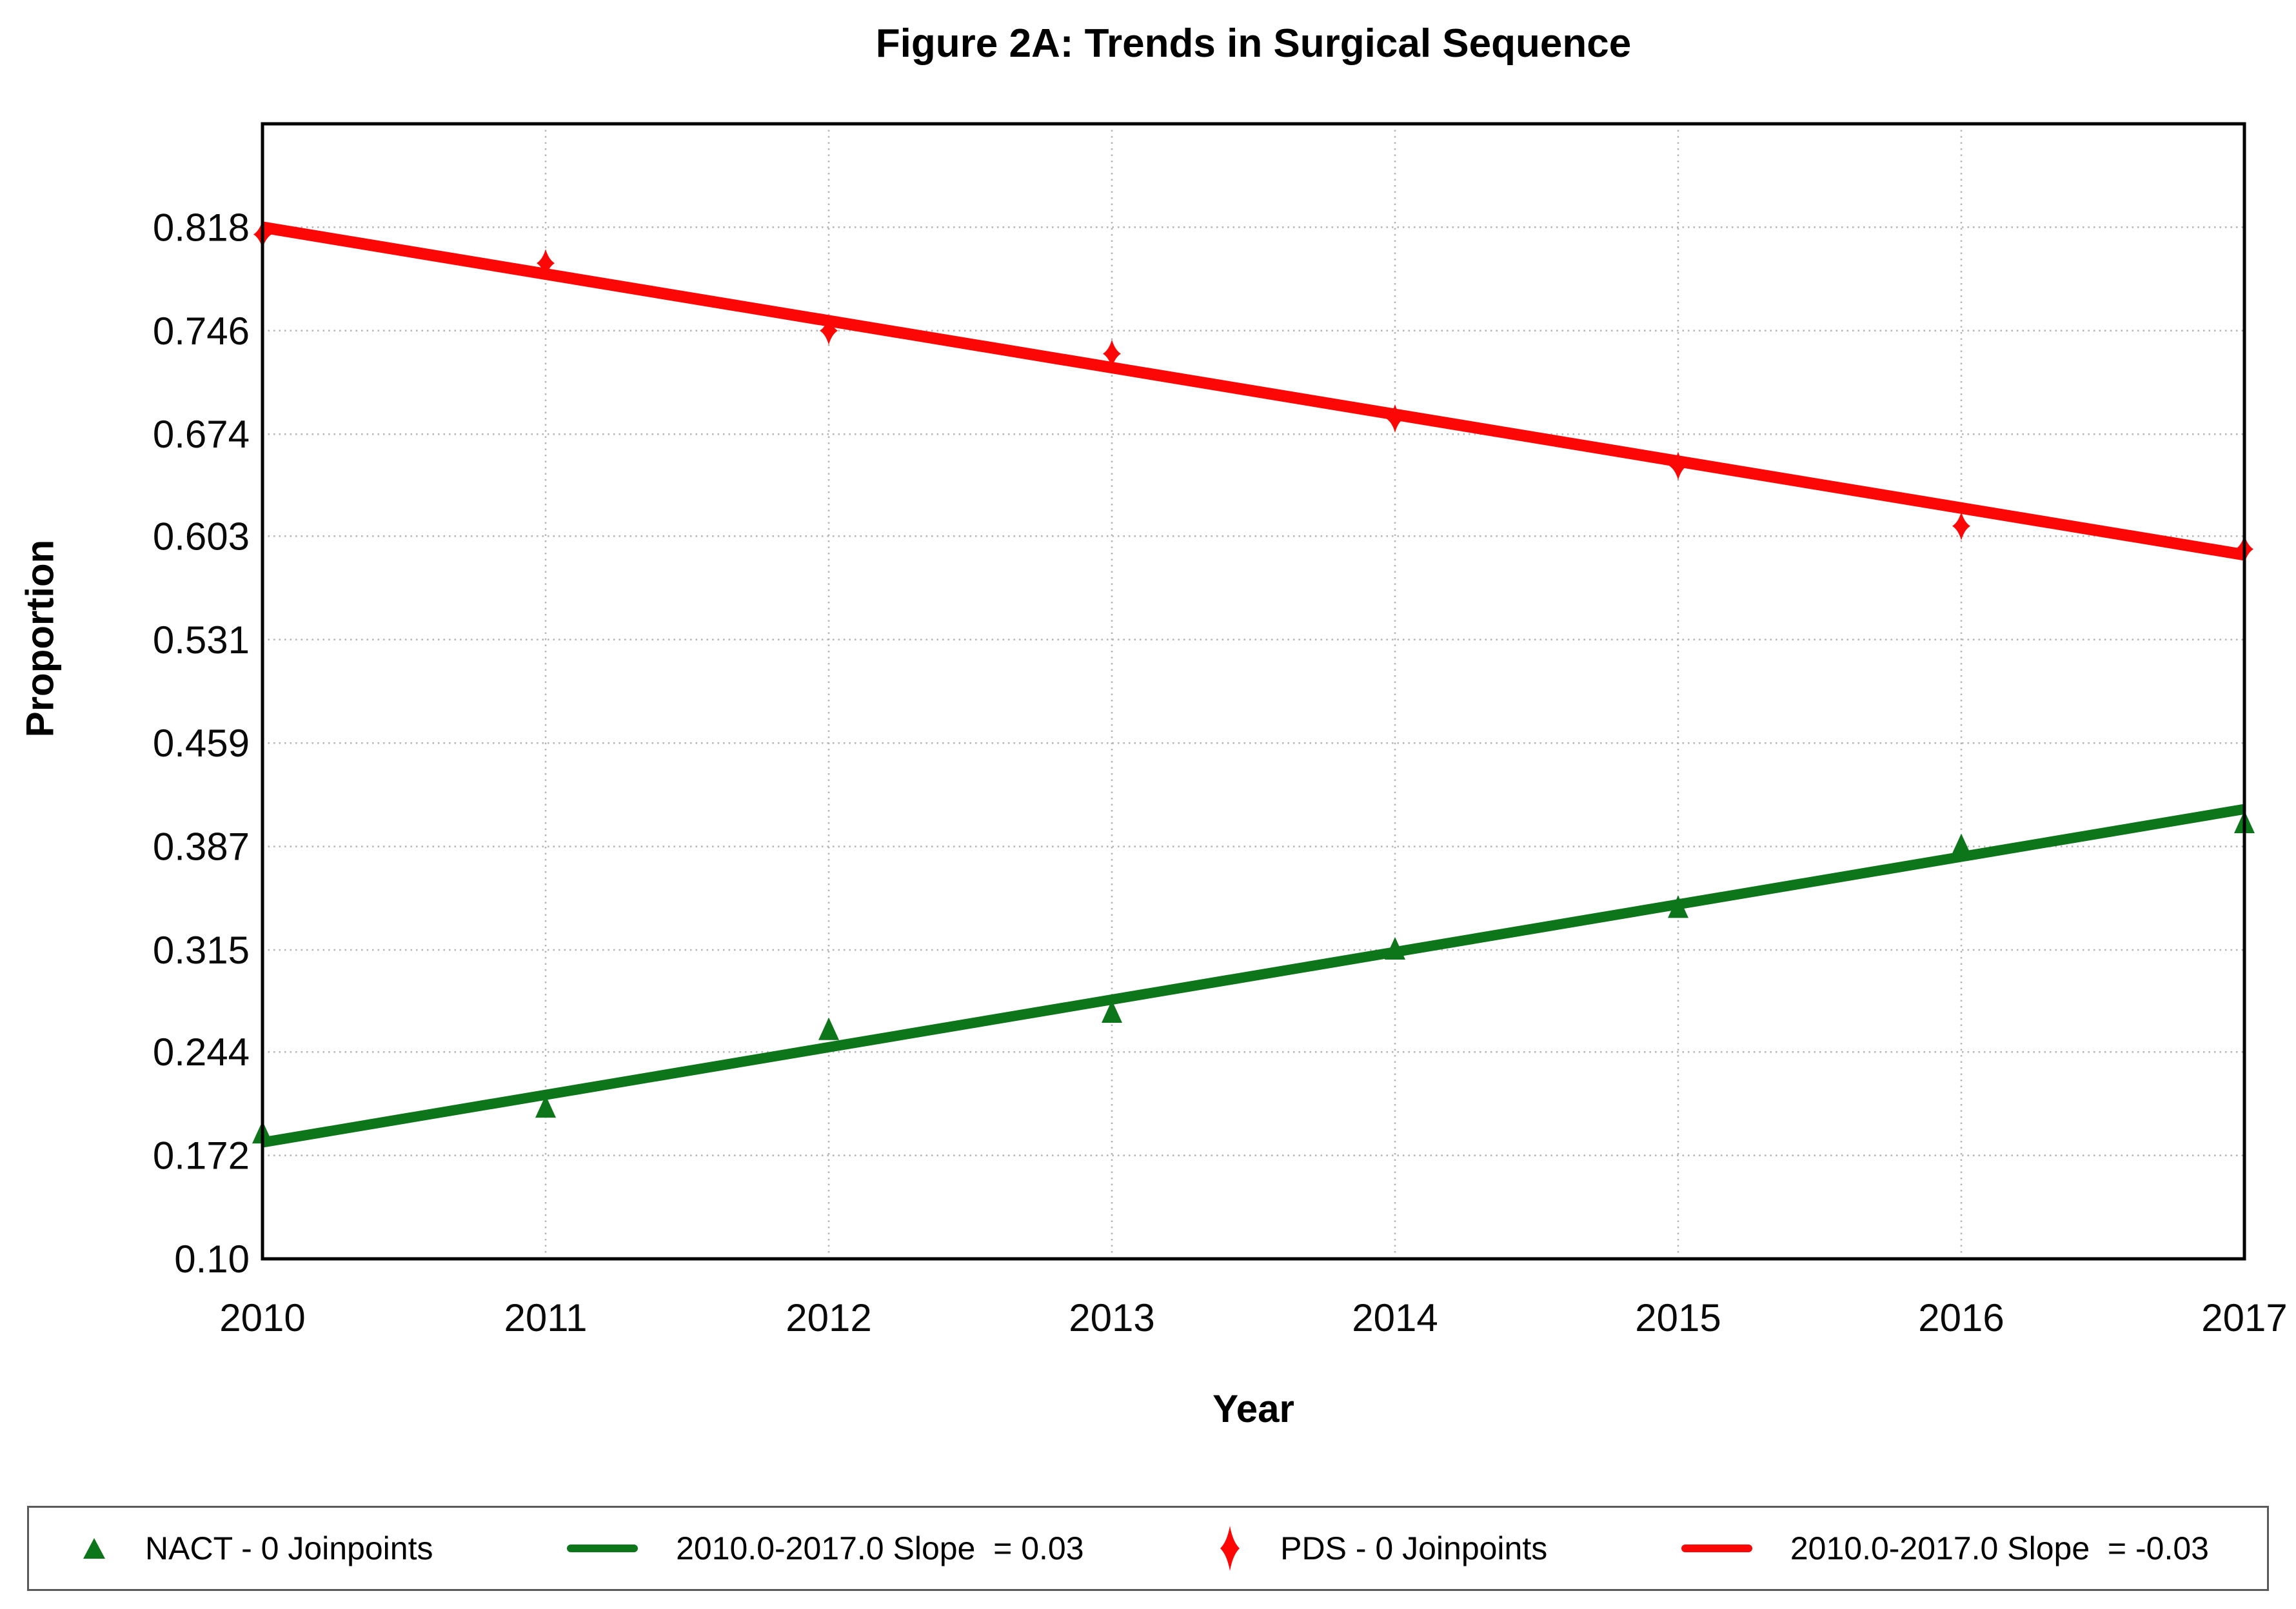 This screenshot has width=2296, height=1609. What do you see at coordinates (1111, 1317) in the screenshot?
I see `x-tick-label: 2013` at bounding box center [1111, 1317].